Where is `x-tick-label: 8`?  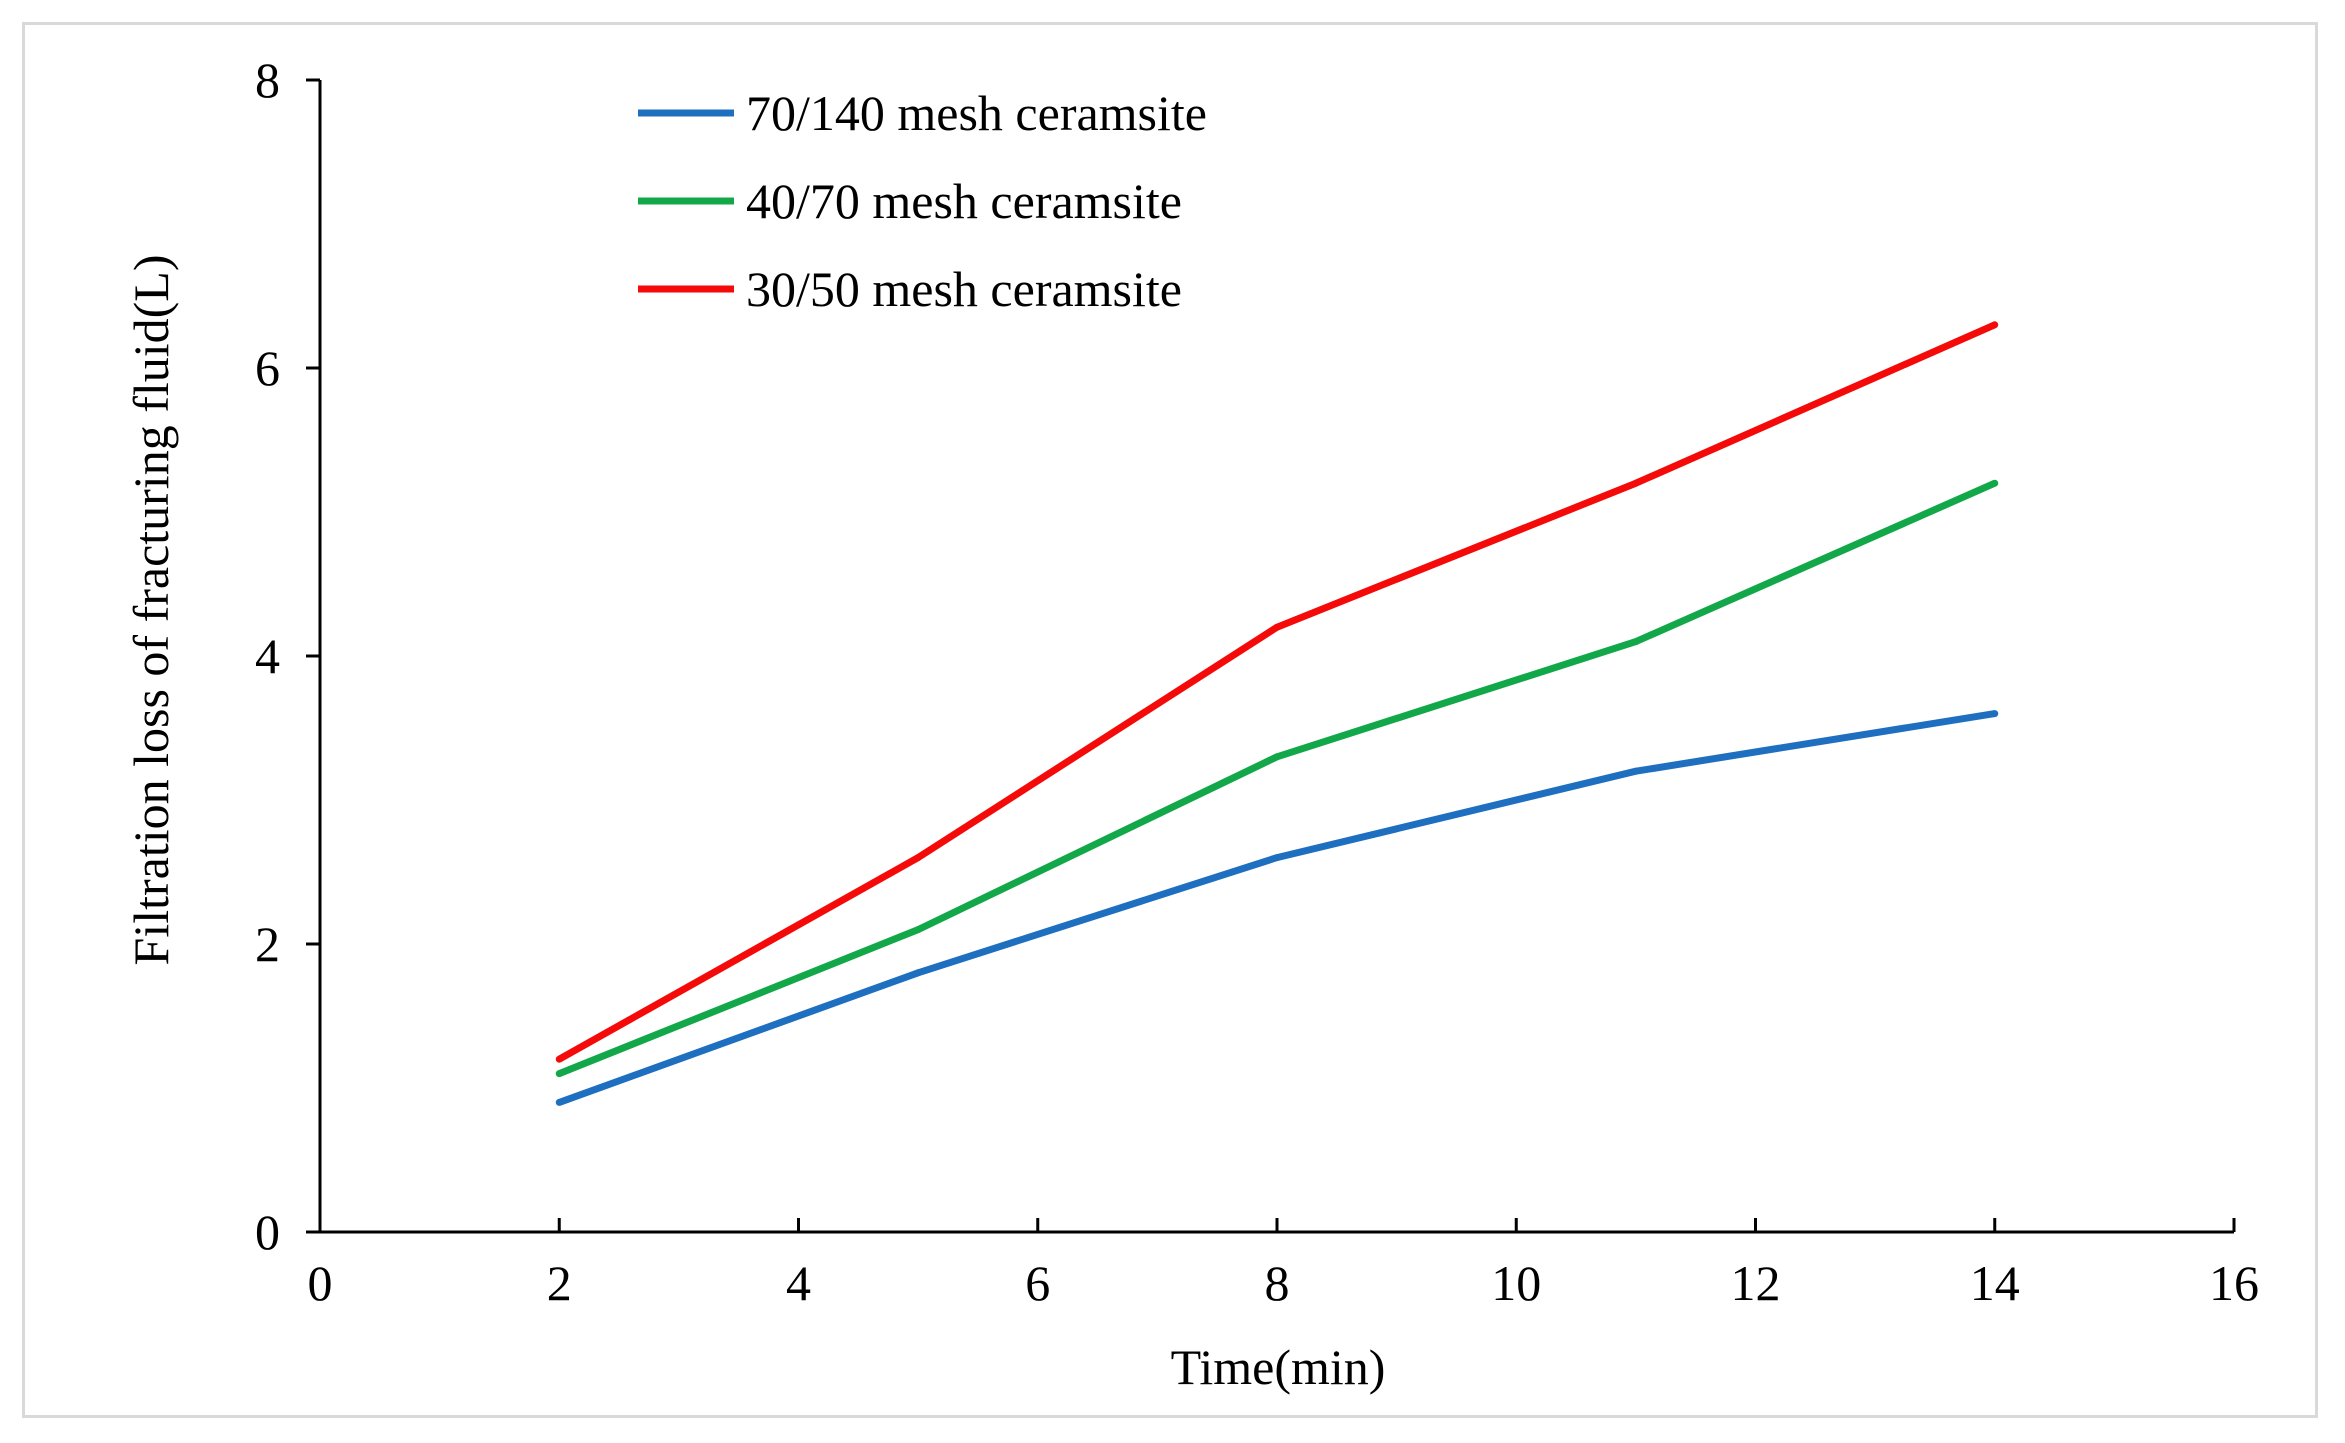
x-tick-label: 8 is located at coordinates (1277, 1283).